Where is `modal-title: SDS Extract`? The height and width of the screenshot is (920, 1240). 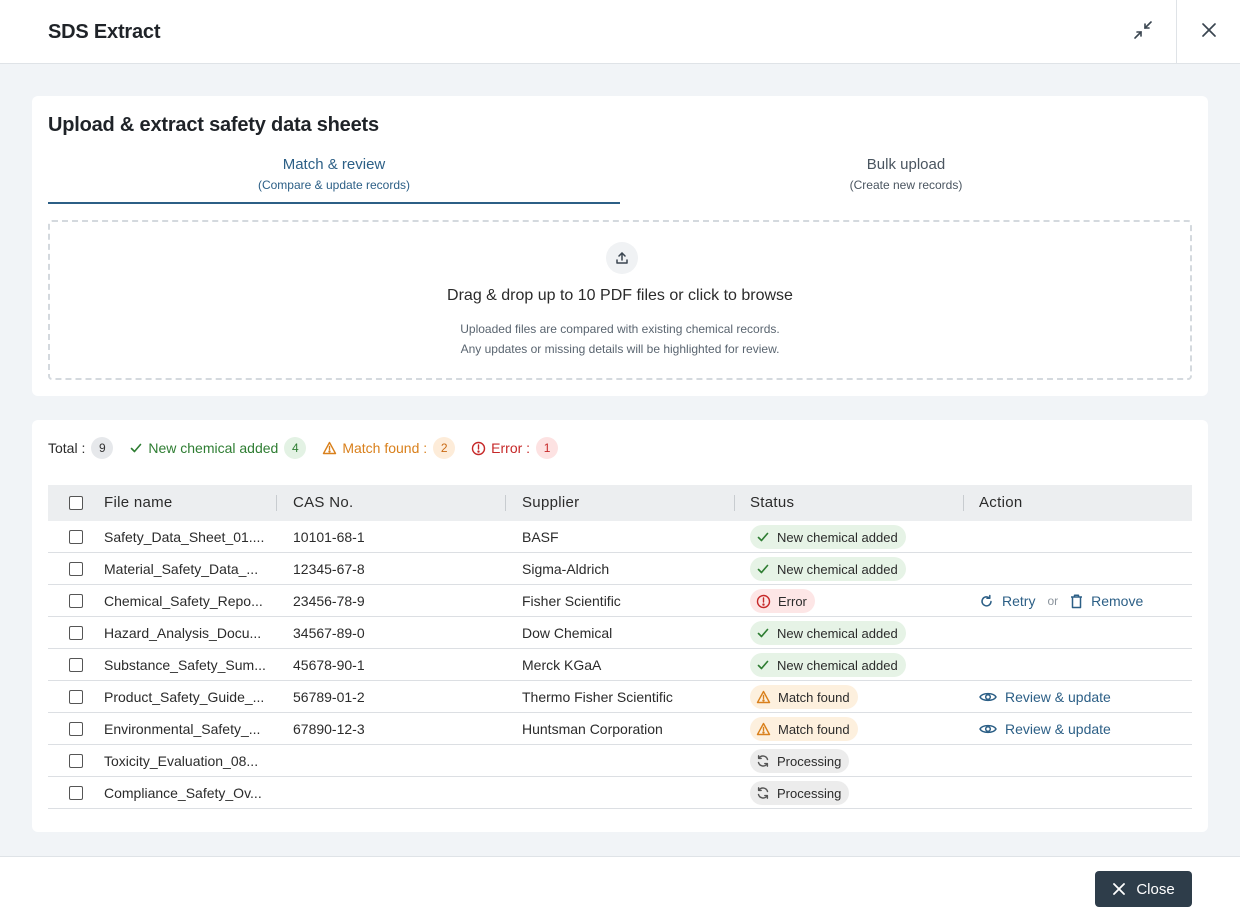 modal-title: SDS Extract is located at coordinates (104, 32).